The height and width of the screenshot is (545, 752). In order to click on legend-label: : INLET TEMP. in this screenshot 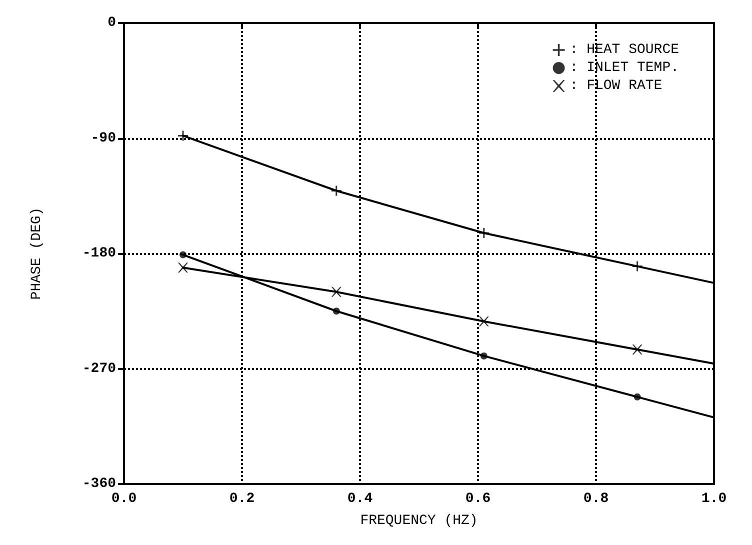, I will do `click(624, 68)`.